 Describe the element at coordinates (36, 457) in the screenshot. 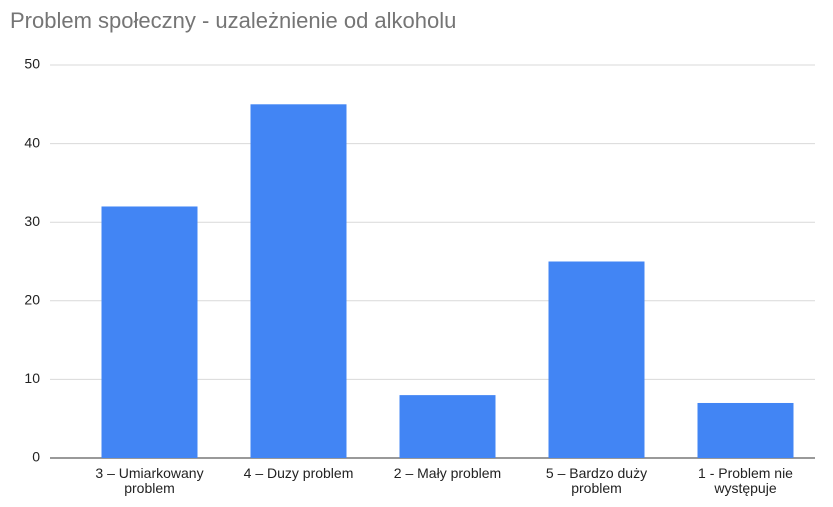

I see `y-tick-label: 0` at that location.